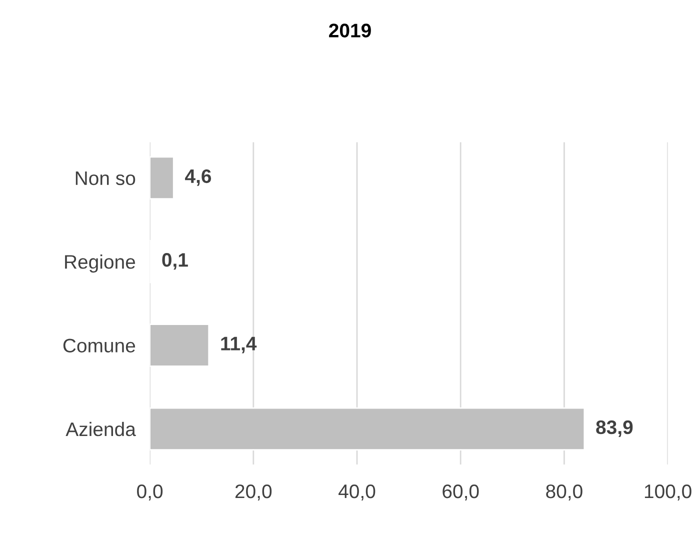 Image resolution: width=700 pixels, height=537 pixels. I want to click on x-tick-label: 80,0, so click(564, 492).